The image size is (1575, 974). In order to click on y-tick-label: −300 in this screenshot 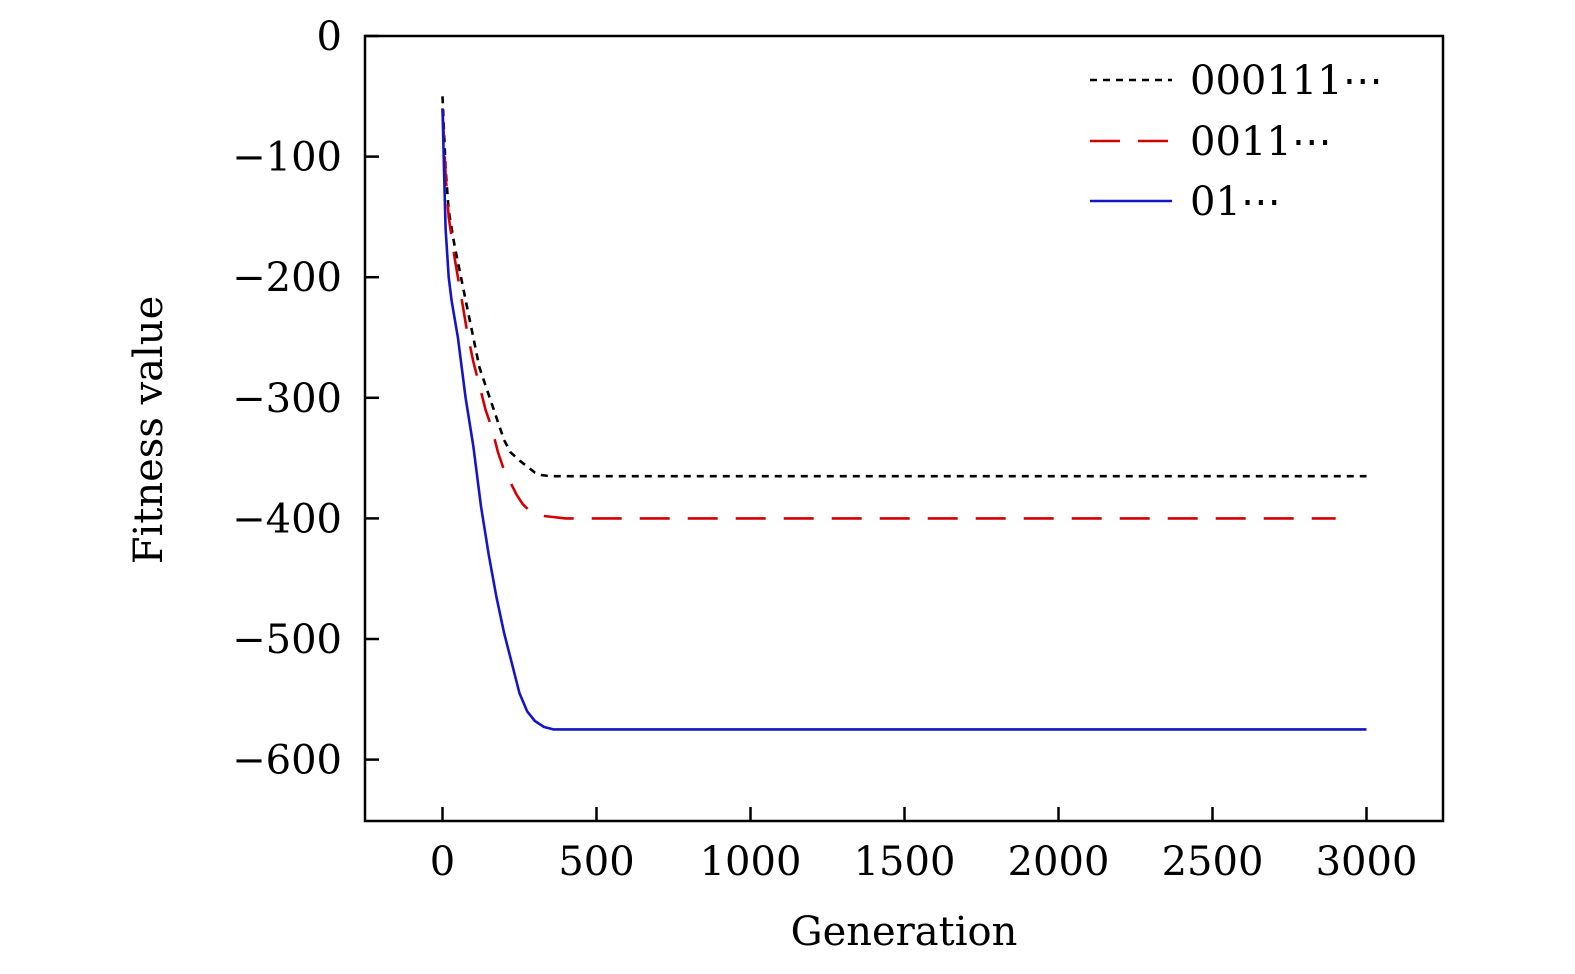, I will do `click(287, 399)`.